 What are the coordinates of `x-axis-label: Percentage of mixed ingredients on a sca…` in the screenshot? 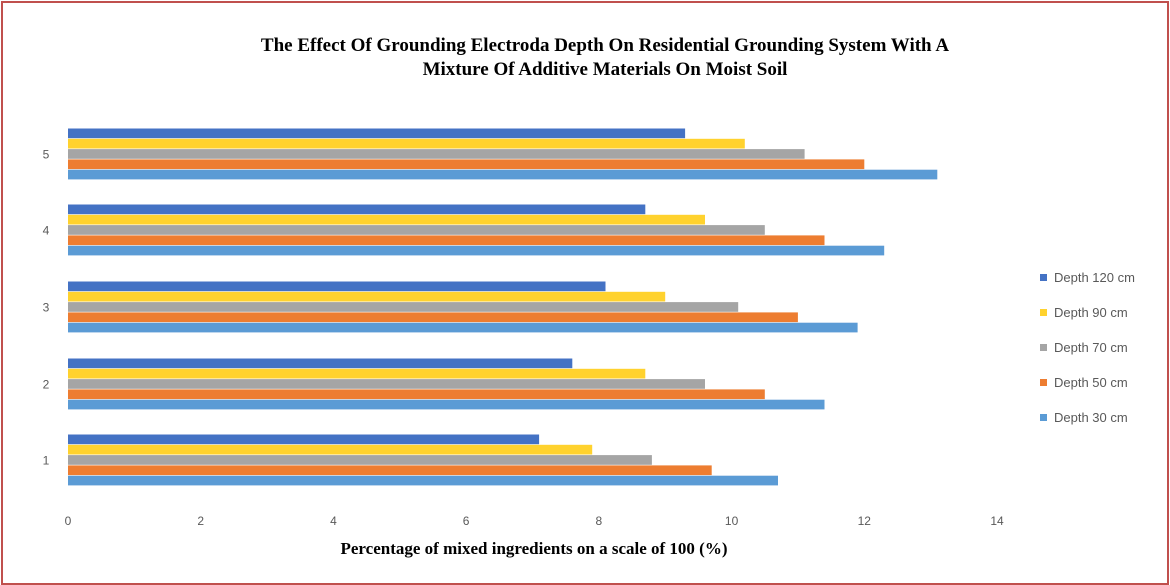 It's located at (534, 548).